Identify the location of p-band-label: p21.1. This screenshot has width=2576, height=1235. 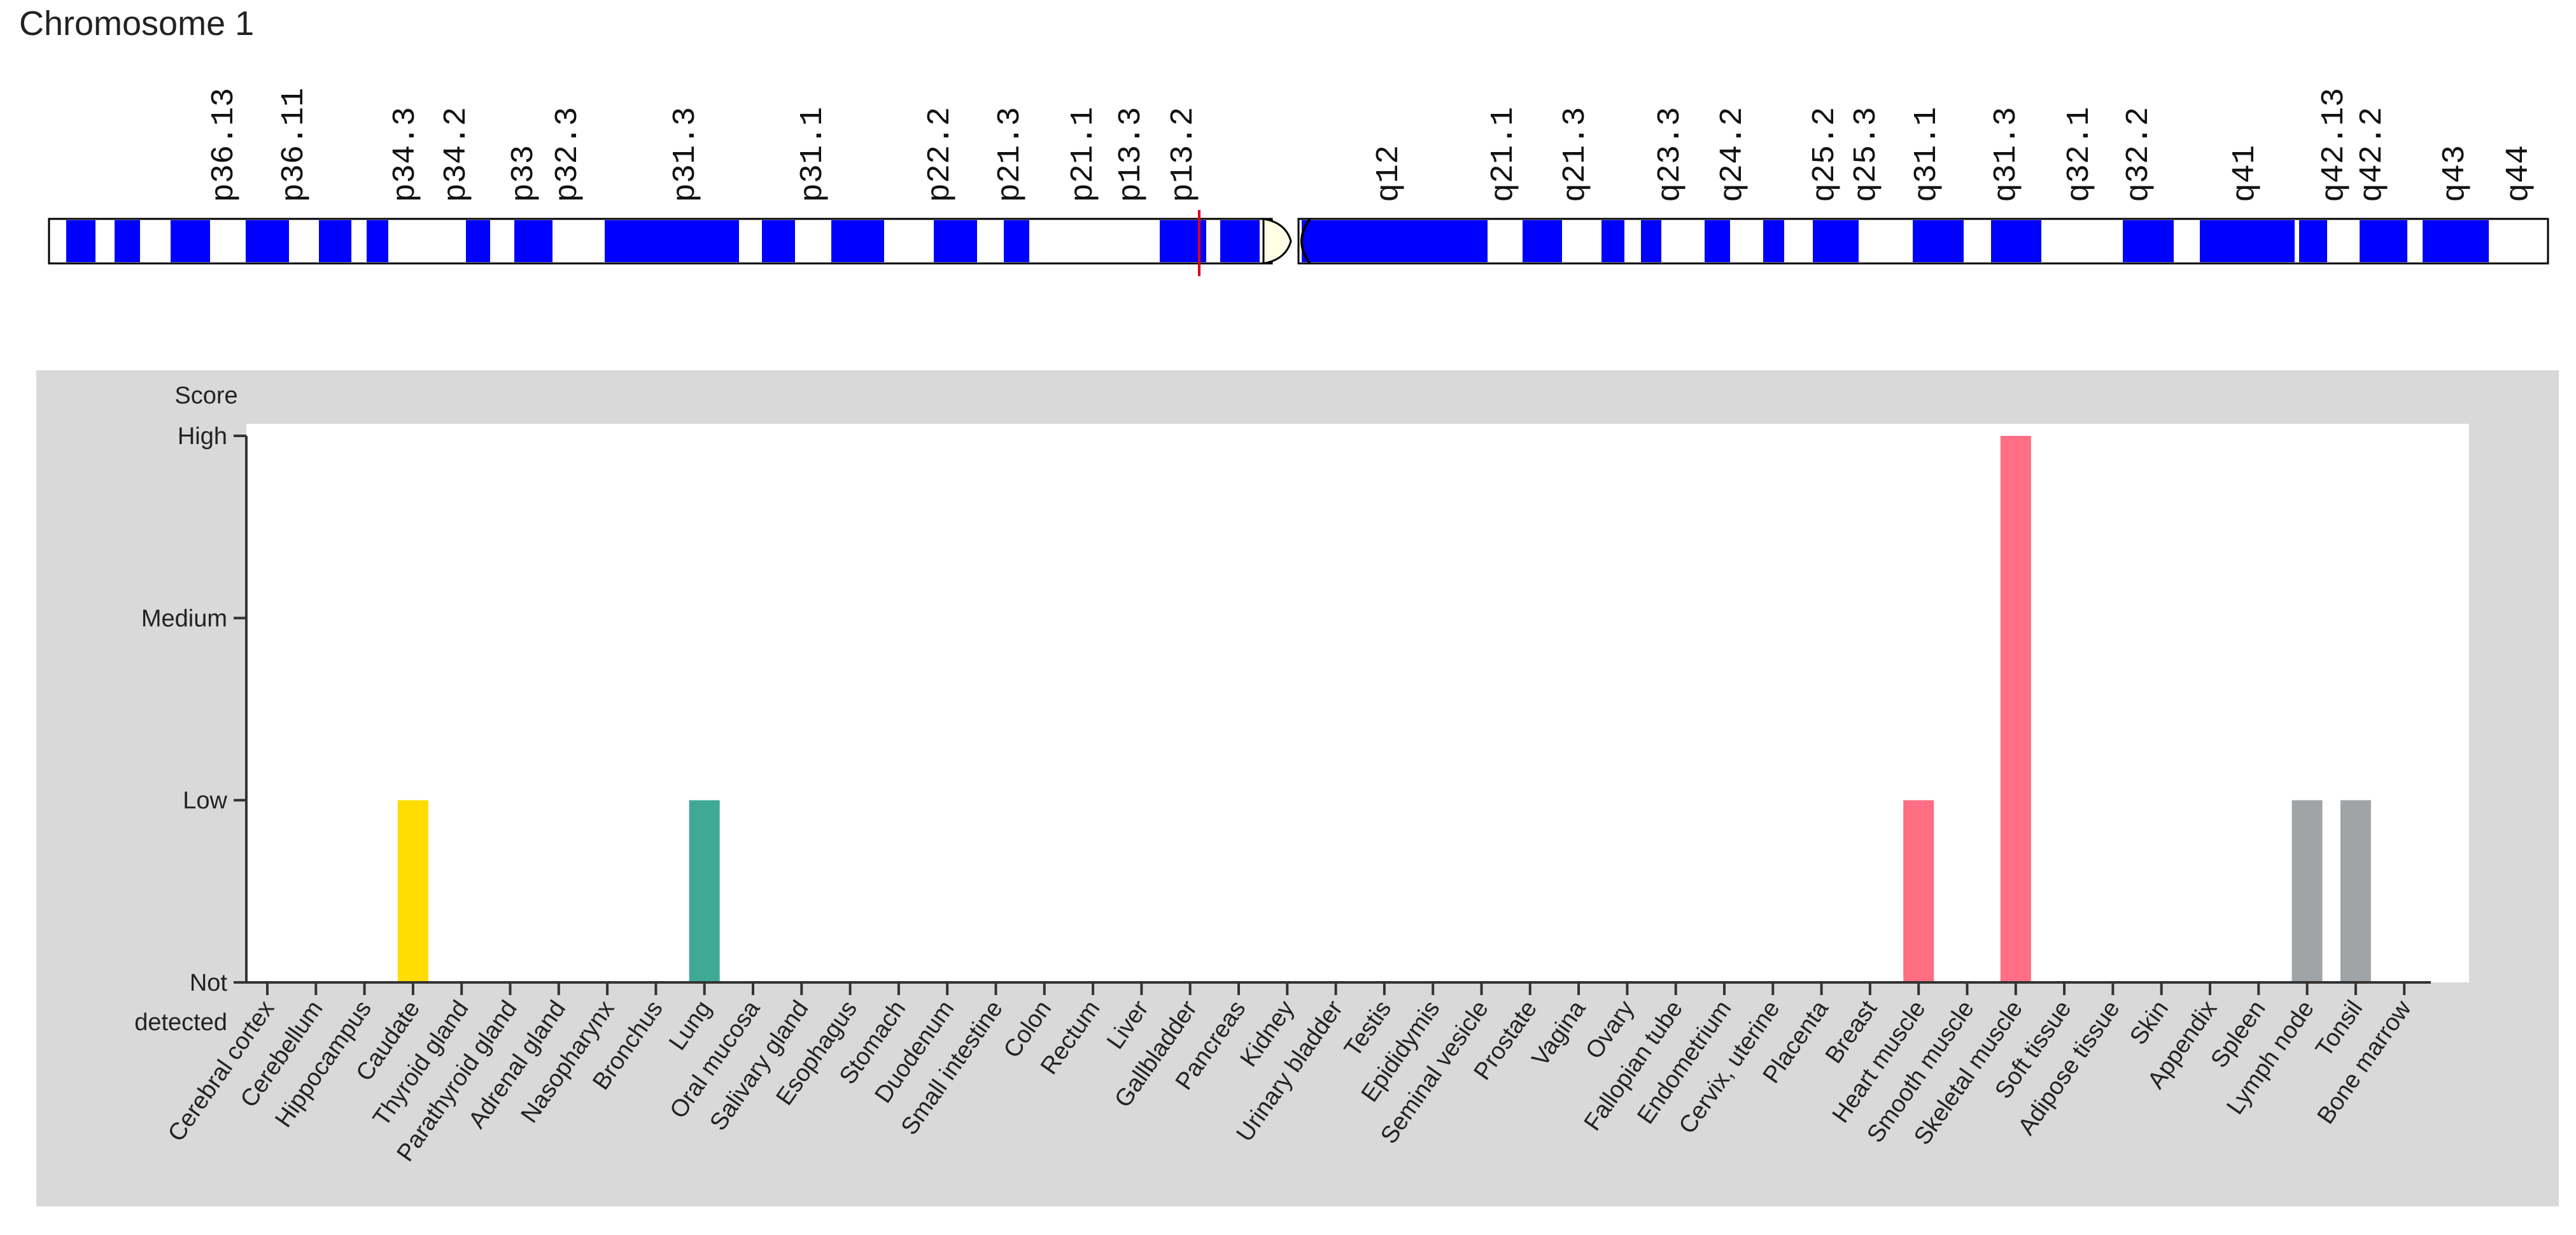
(1084, 154).